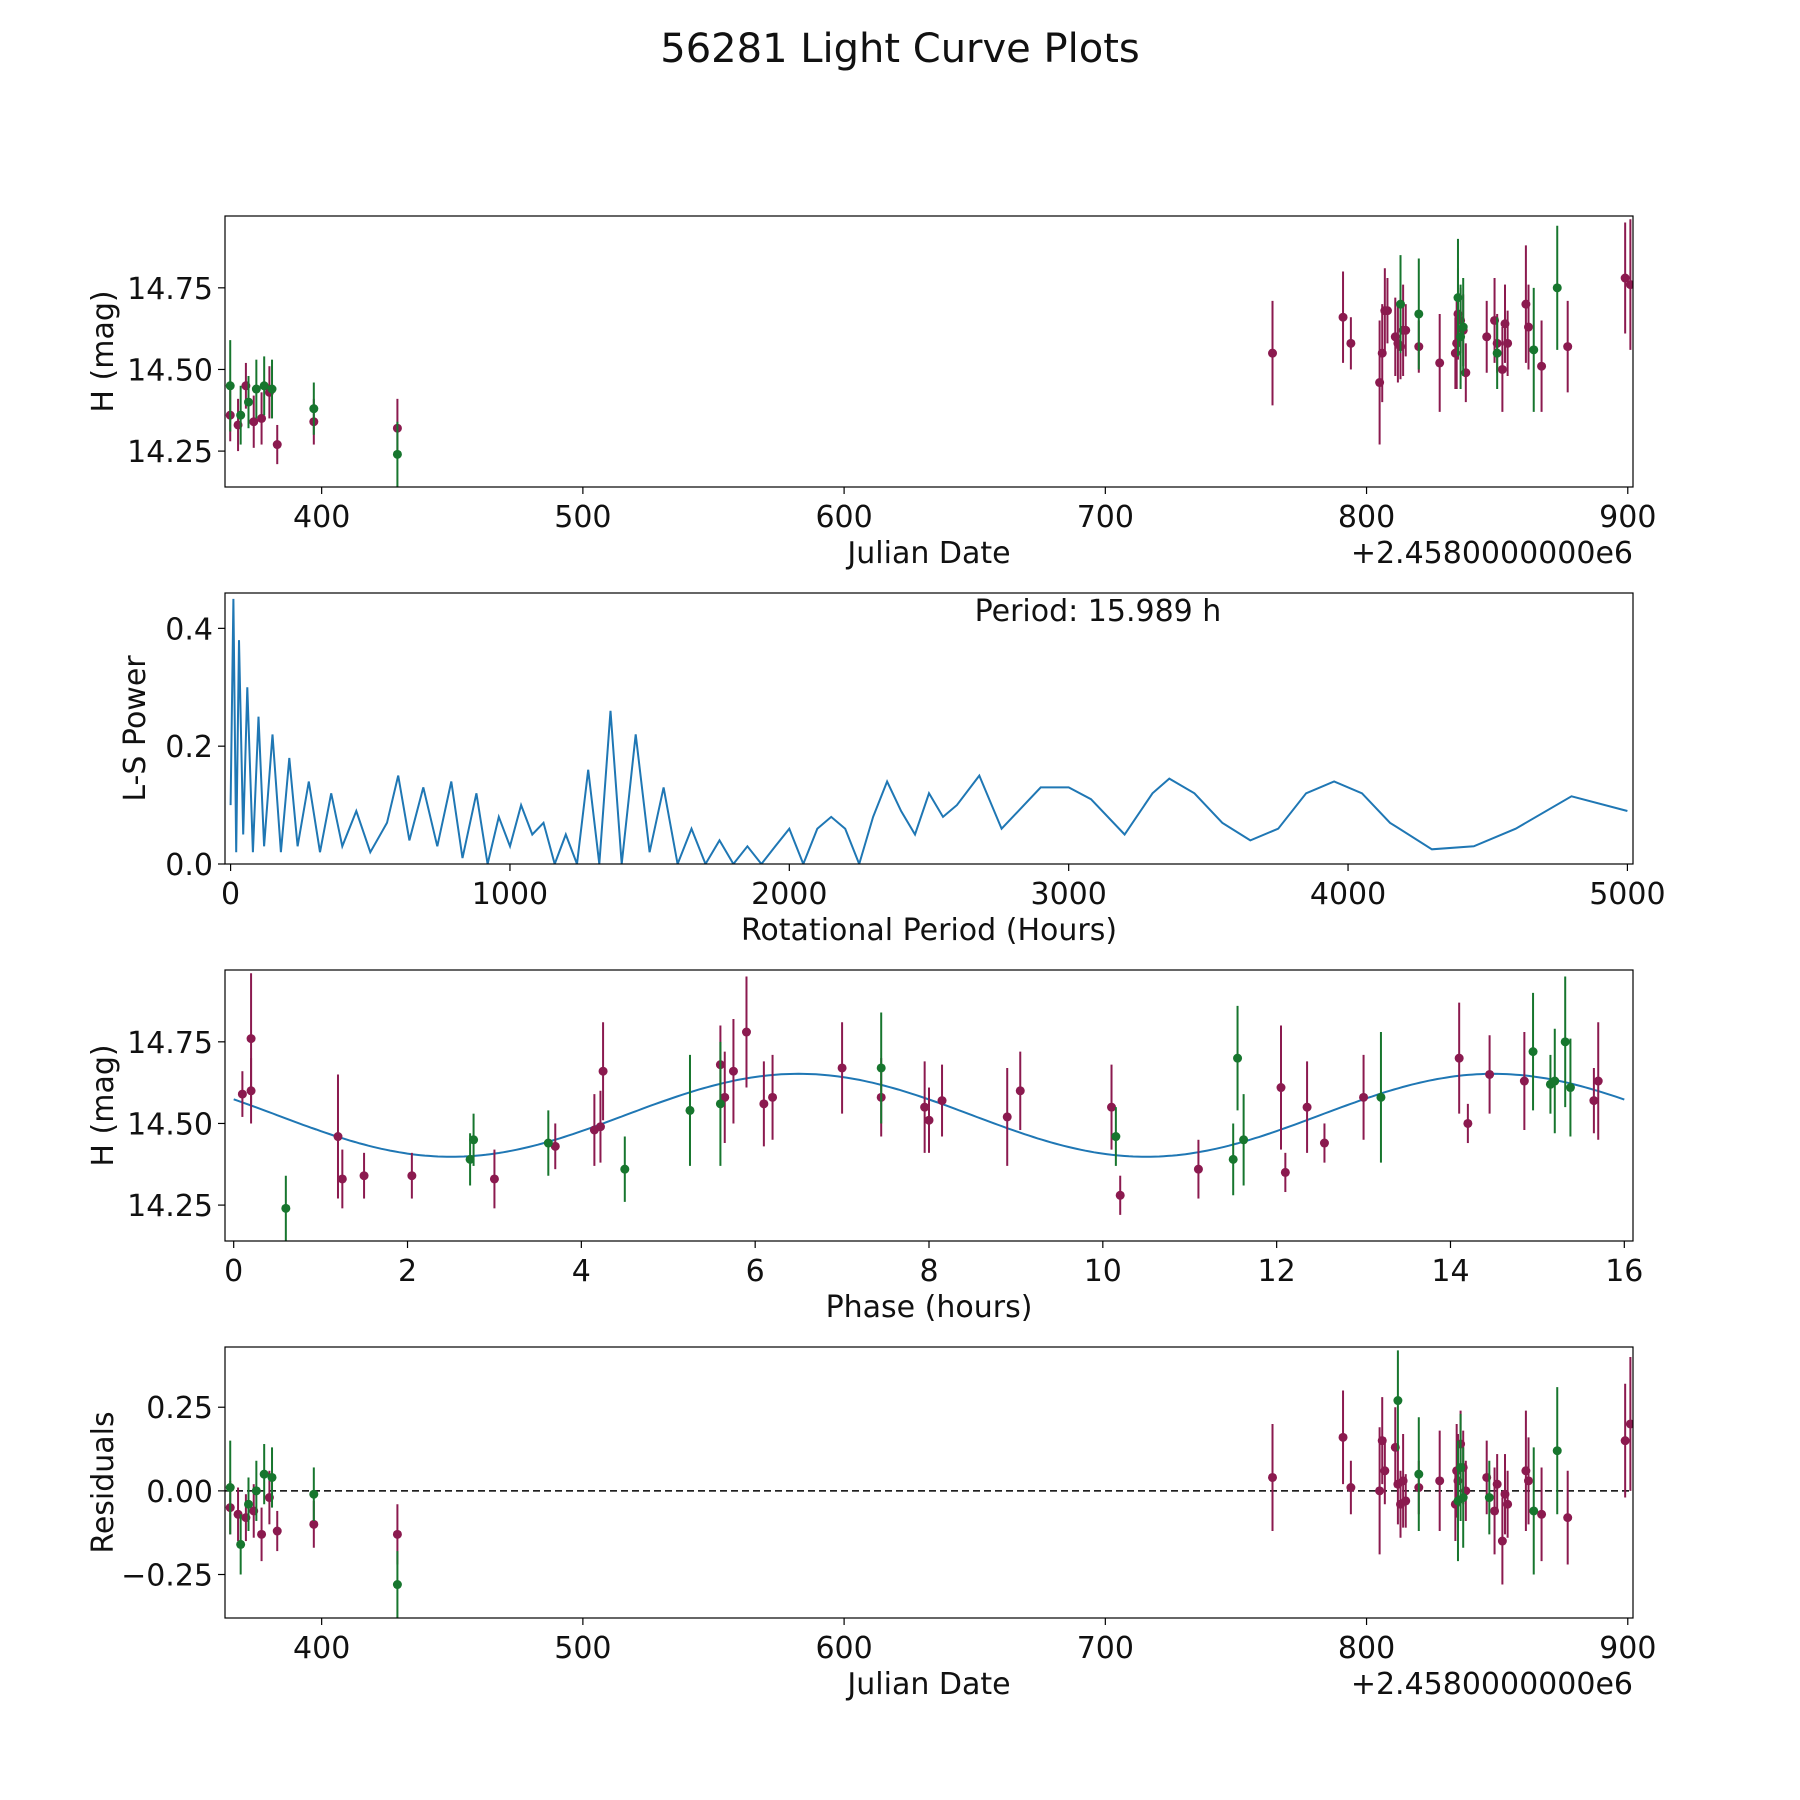  Describe the element at coordinates (233, 1271) in the screenshot. I see `phased-xtick-label: 0` at that location.